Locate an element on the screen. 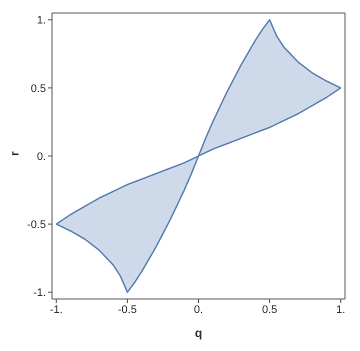  x-tick-label: 1. is located at coordinates (341, 310).